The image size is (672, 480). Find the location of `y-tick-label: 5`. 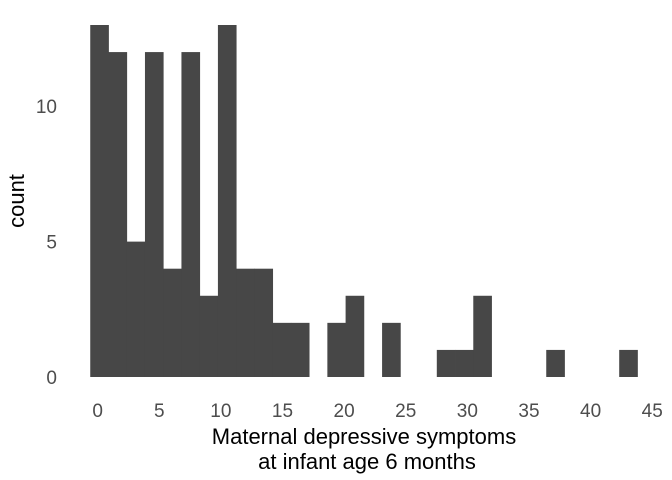

y-tick-label: 5 is located at coordinates (51, 243).